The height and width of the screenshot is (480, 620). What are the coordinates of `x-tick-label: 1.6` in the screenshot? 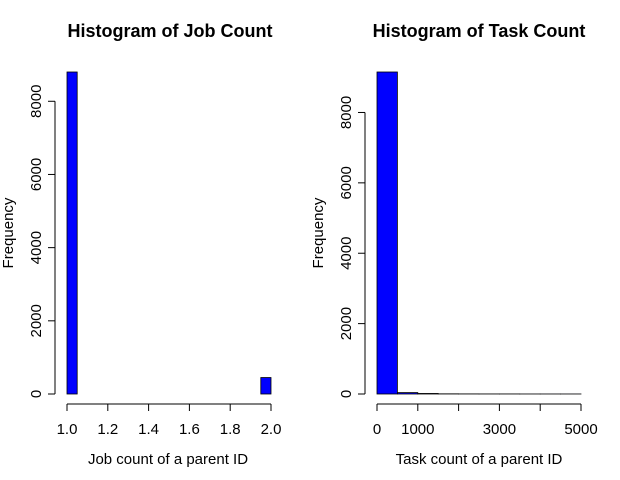 It's located at (189, 429).